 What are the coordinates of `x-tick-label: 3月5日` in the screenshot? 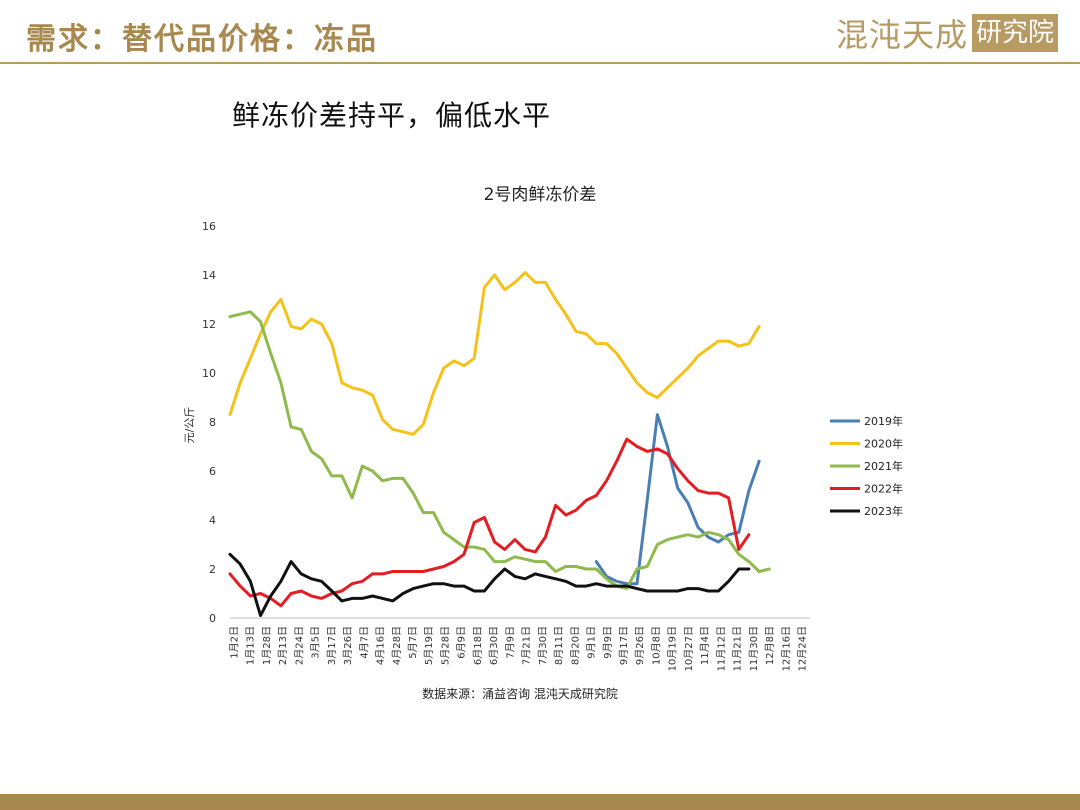 It's located at (316, 642).